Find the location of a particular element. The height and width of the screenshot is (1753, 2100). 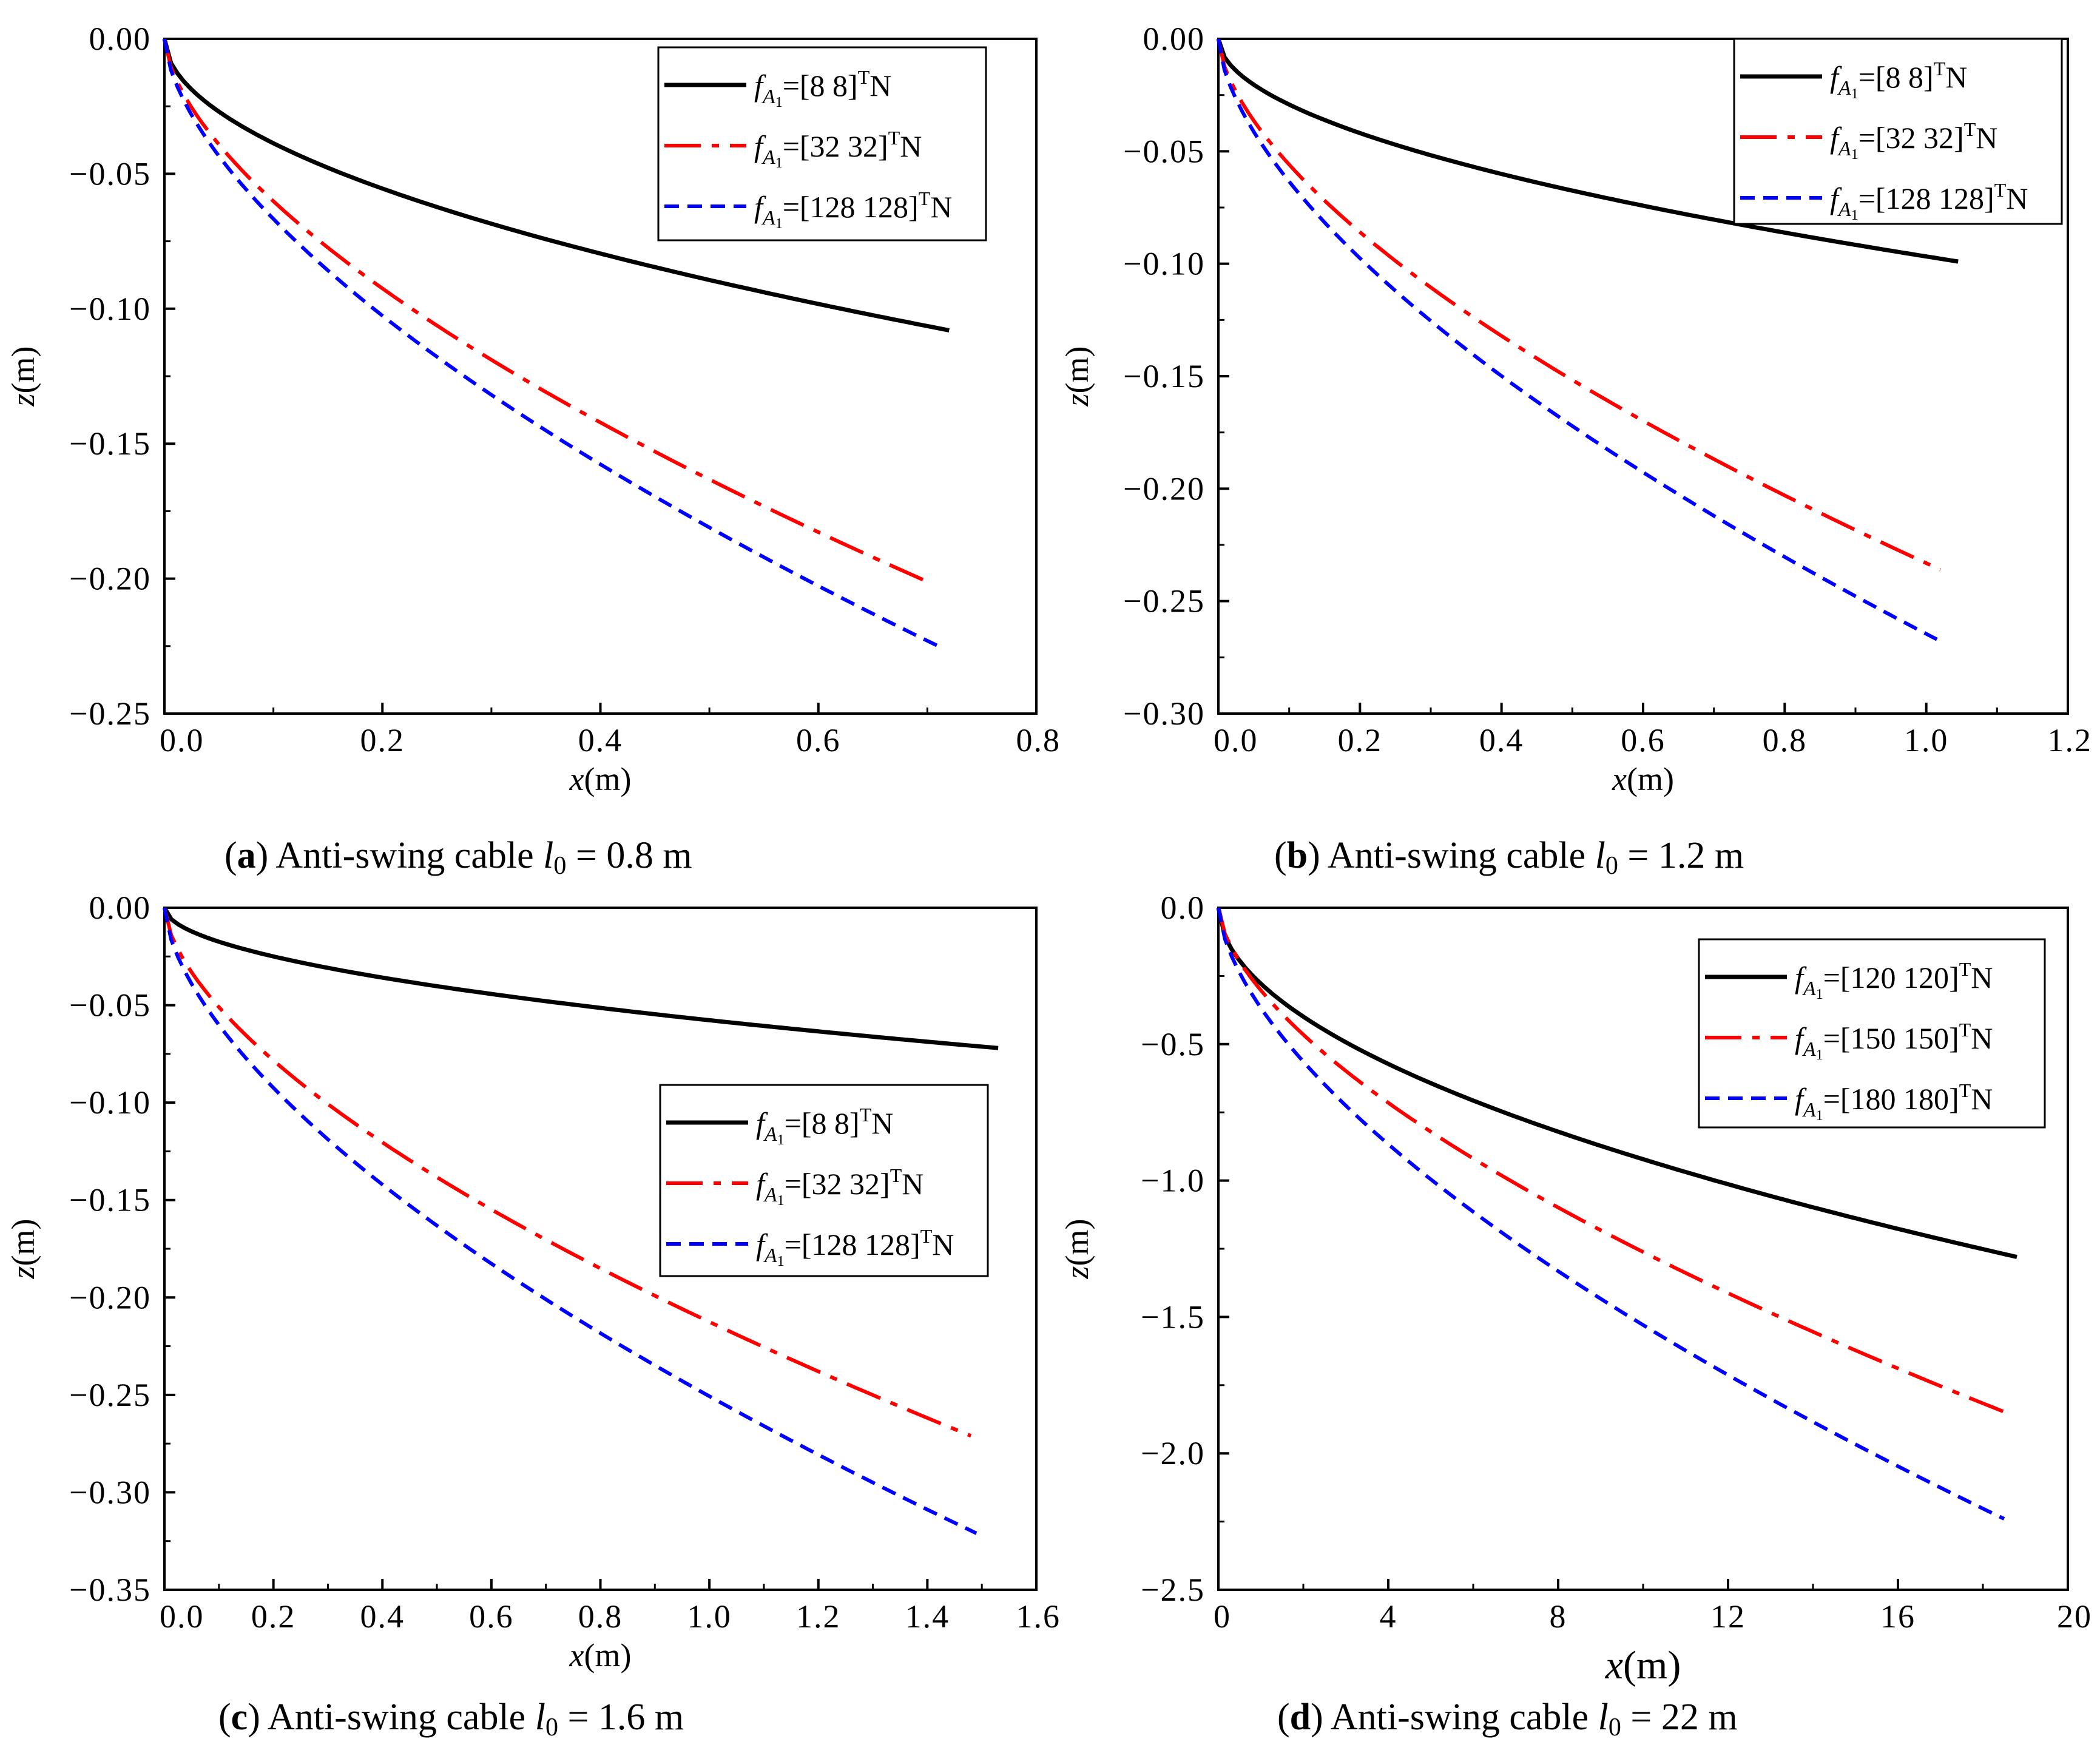

x-tick-label: 0 is located at coordinates (1222, 1617).